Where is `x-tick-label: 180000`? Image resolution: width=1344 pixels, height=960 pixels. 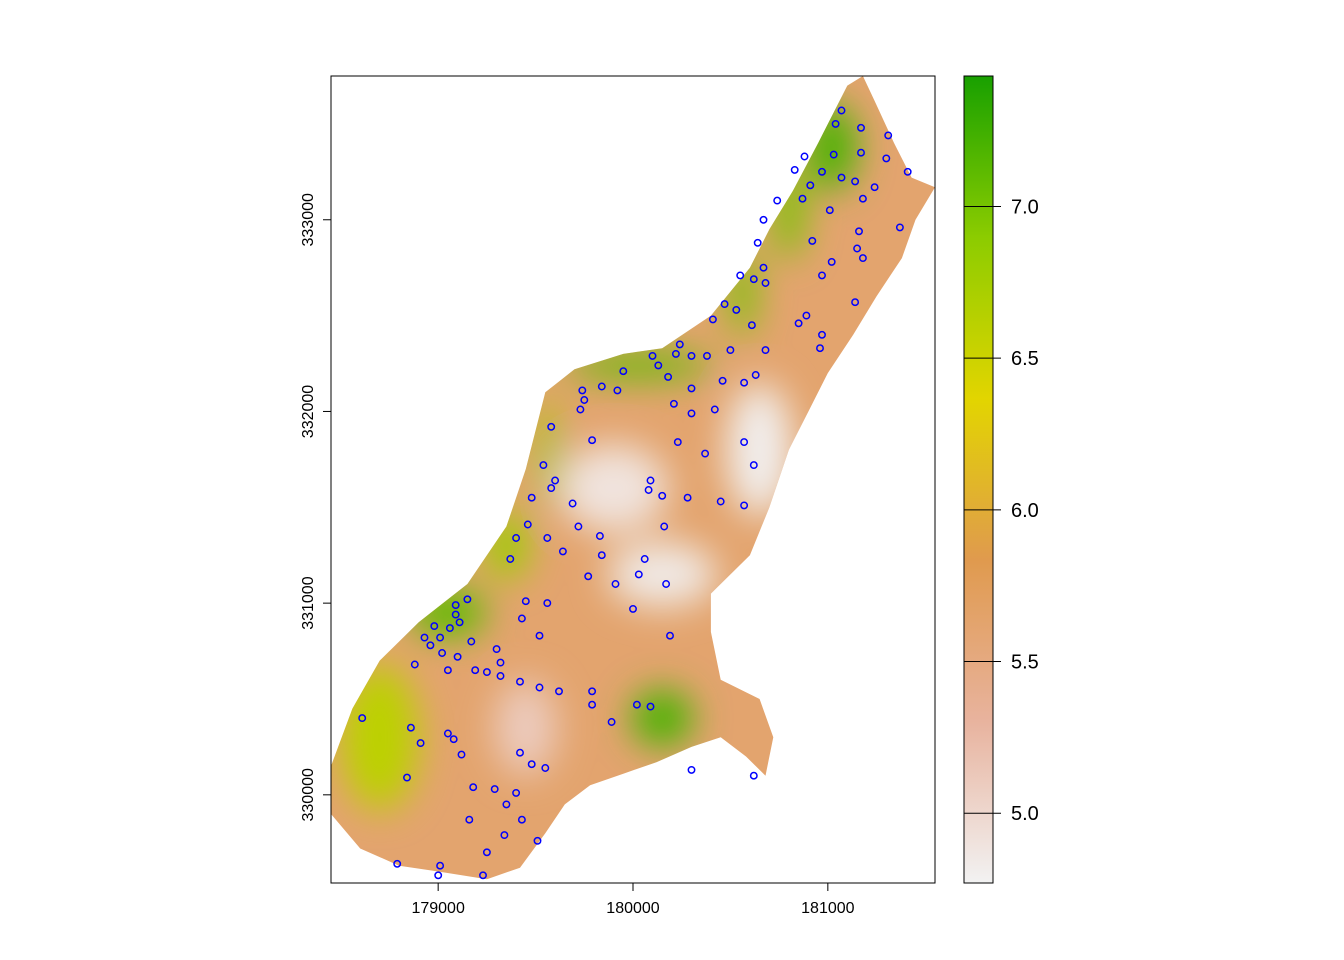
x-tick-label: 180000 is located at coordinates (632, 908).